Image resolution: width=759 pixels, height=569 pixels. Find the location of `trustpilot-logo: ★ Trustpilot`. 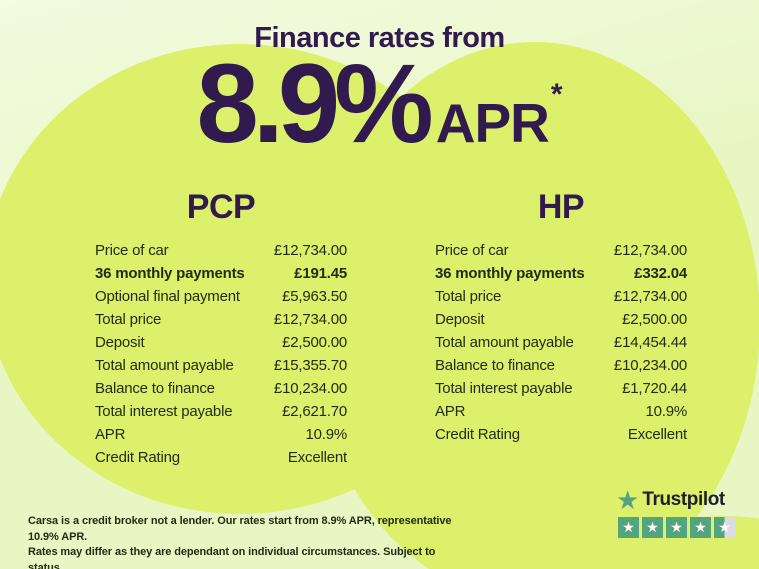

trustpilot-logo: ★ Trustpilot is located at coordinates (676, 500).